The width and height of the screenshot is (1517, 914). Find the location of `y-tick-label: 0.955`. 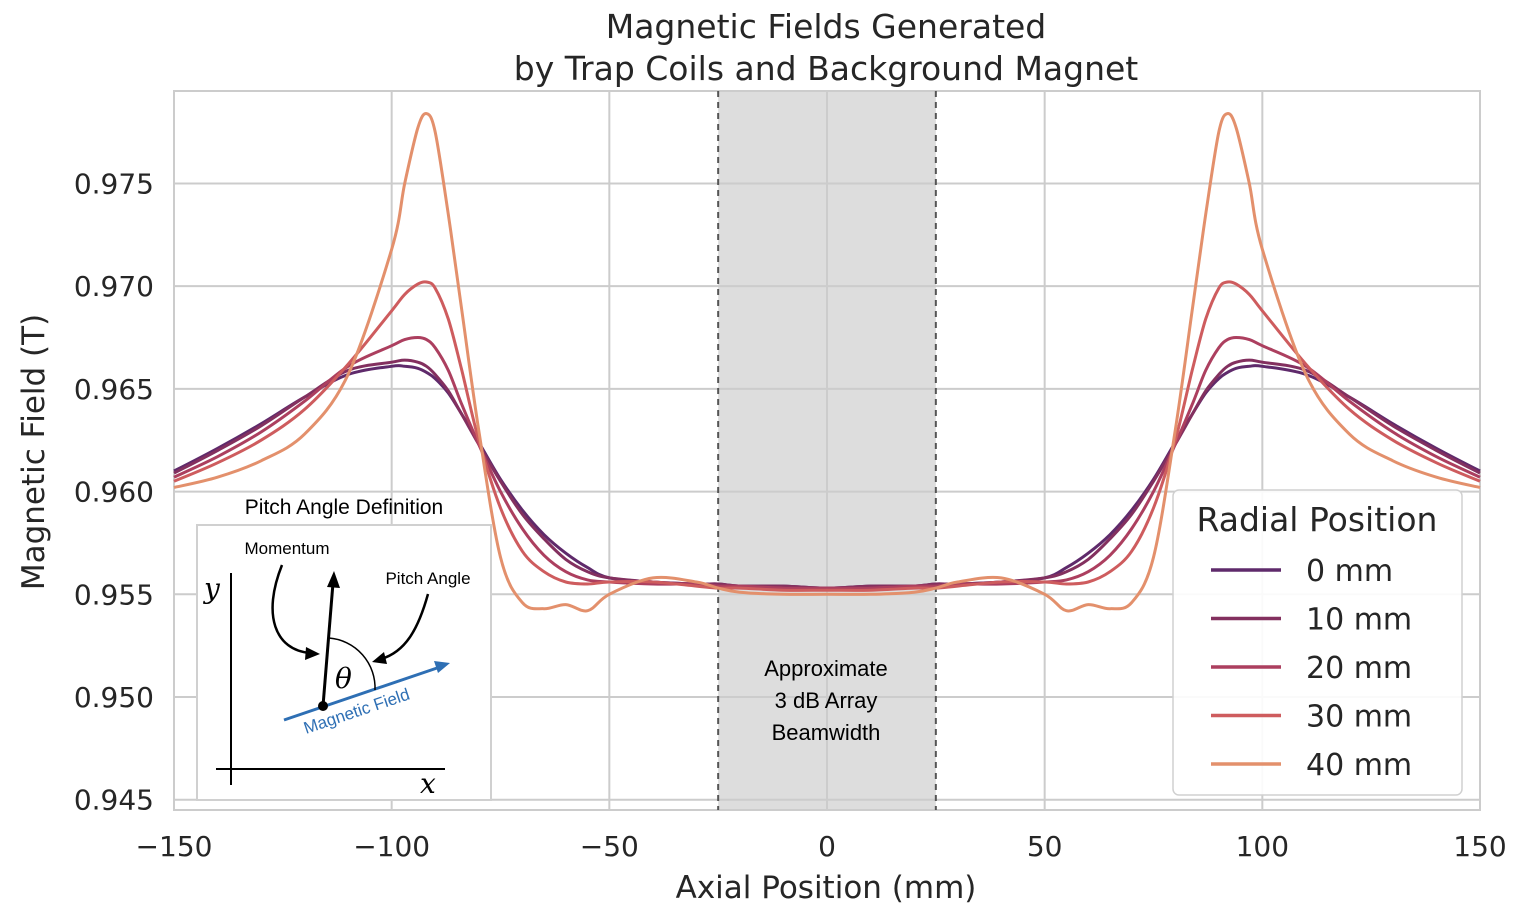

y-tick-label: 0.955 is located at coordinates (114, 594).